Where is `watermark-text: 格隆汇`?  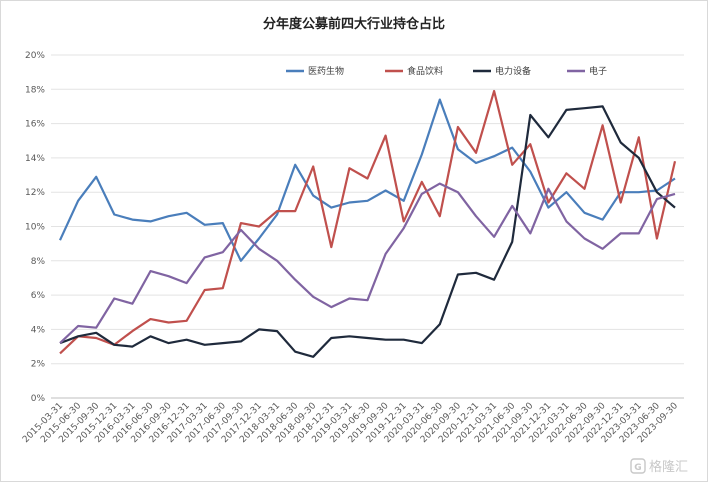
watermark-text: 格隆汇 is located at coordinates (668, 467).